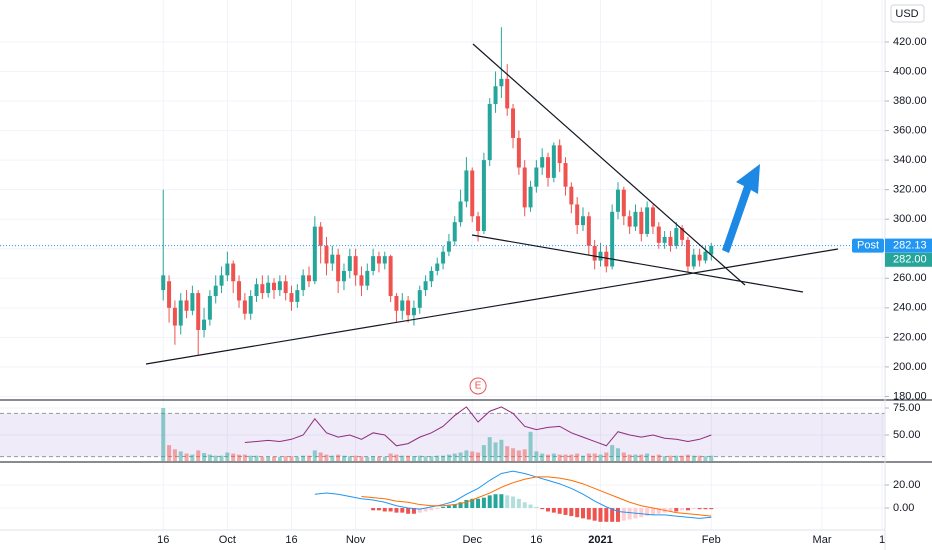 The height and width of the screenshot is (550, 932). What do you see at coordinates (907, 13) in the screenshot?
I see `currency-box` at bounding box center [907, 13].